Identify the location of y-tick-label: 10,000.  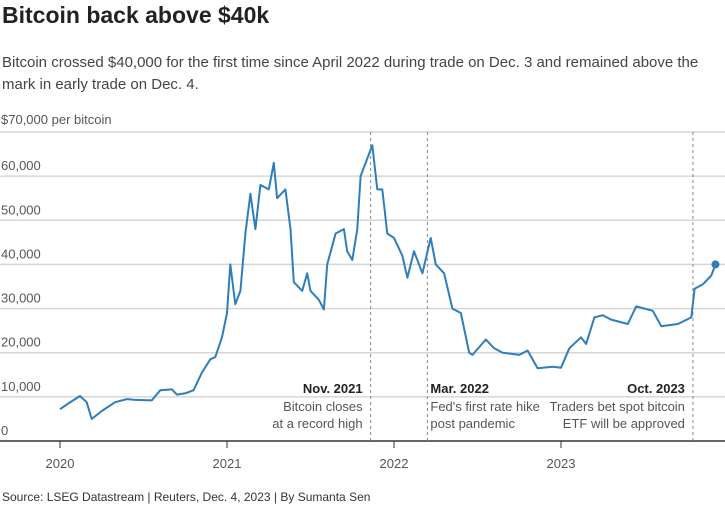
(21, 386).